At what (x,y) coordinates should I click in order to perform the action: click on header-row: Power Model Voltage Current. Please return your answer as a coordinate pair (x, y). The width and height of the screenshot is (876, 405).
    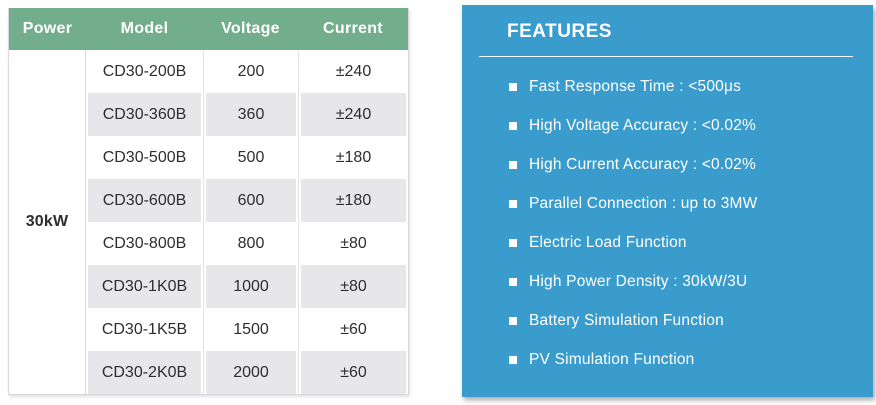
    Looking at the image, I should click on (208, 29).